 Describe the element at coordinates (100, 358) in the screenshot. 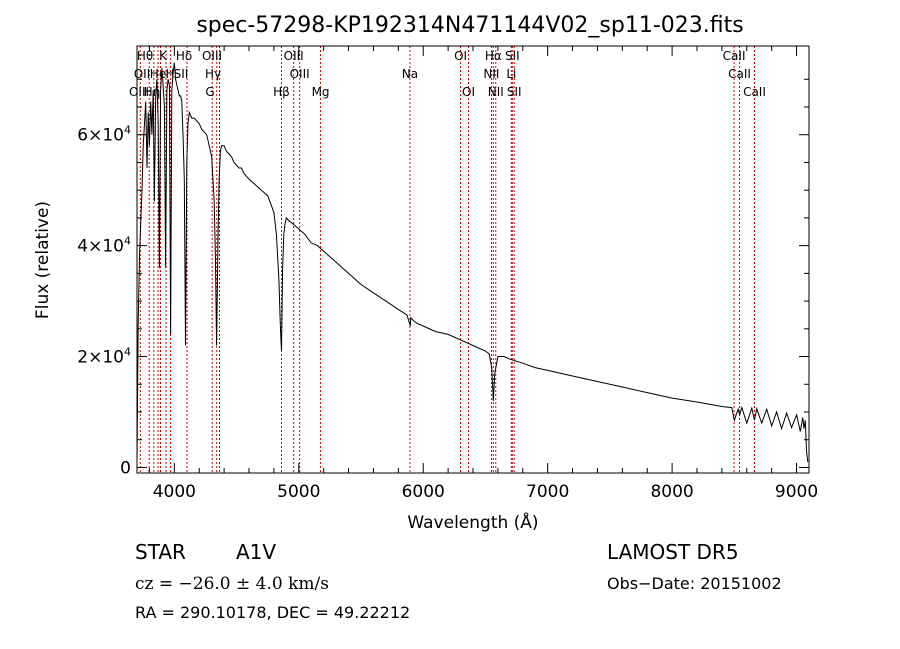

I see `y-tick-base: 2×10` at that location.